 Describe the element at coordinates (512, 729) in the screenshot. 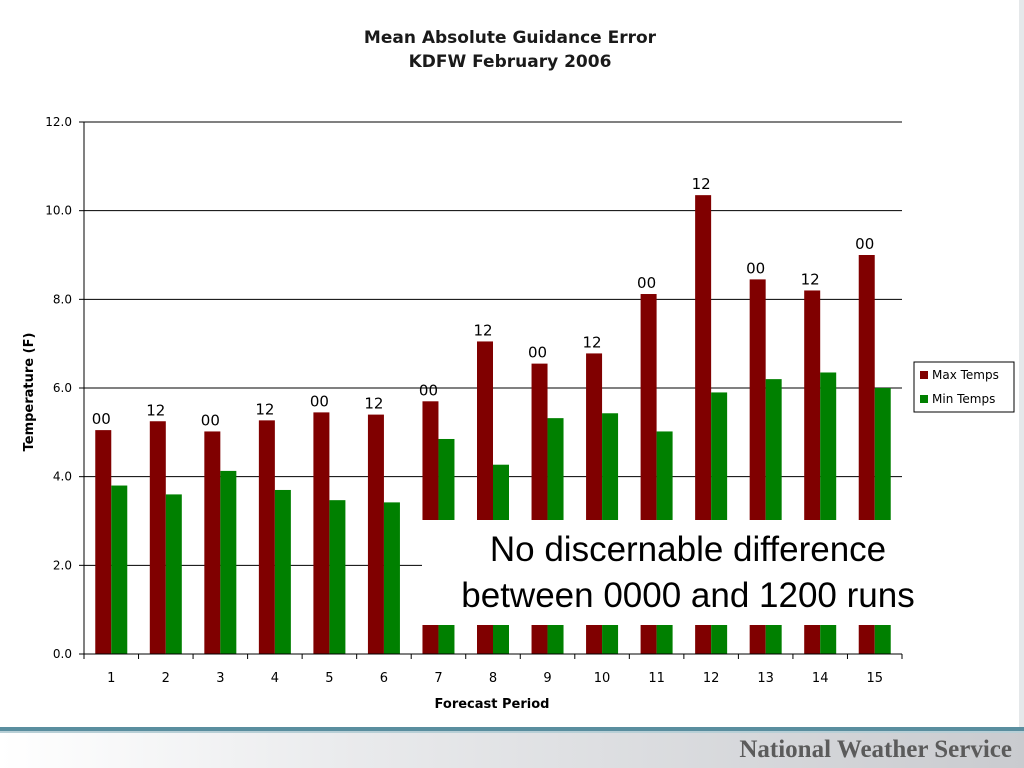

I see `footer-rule` at that location.